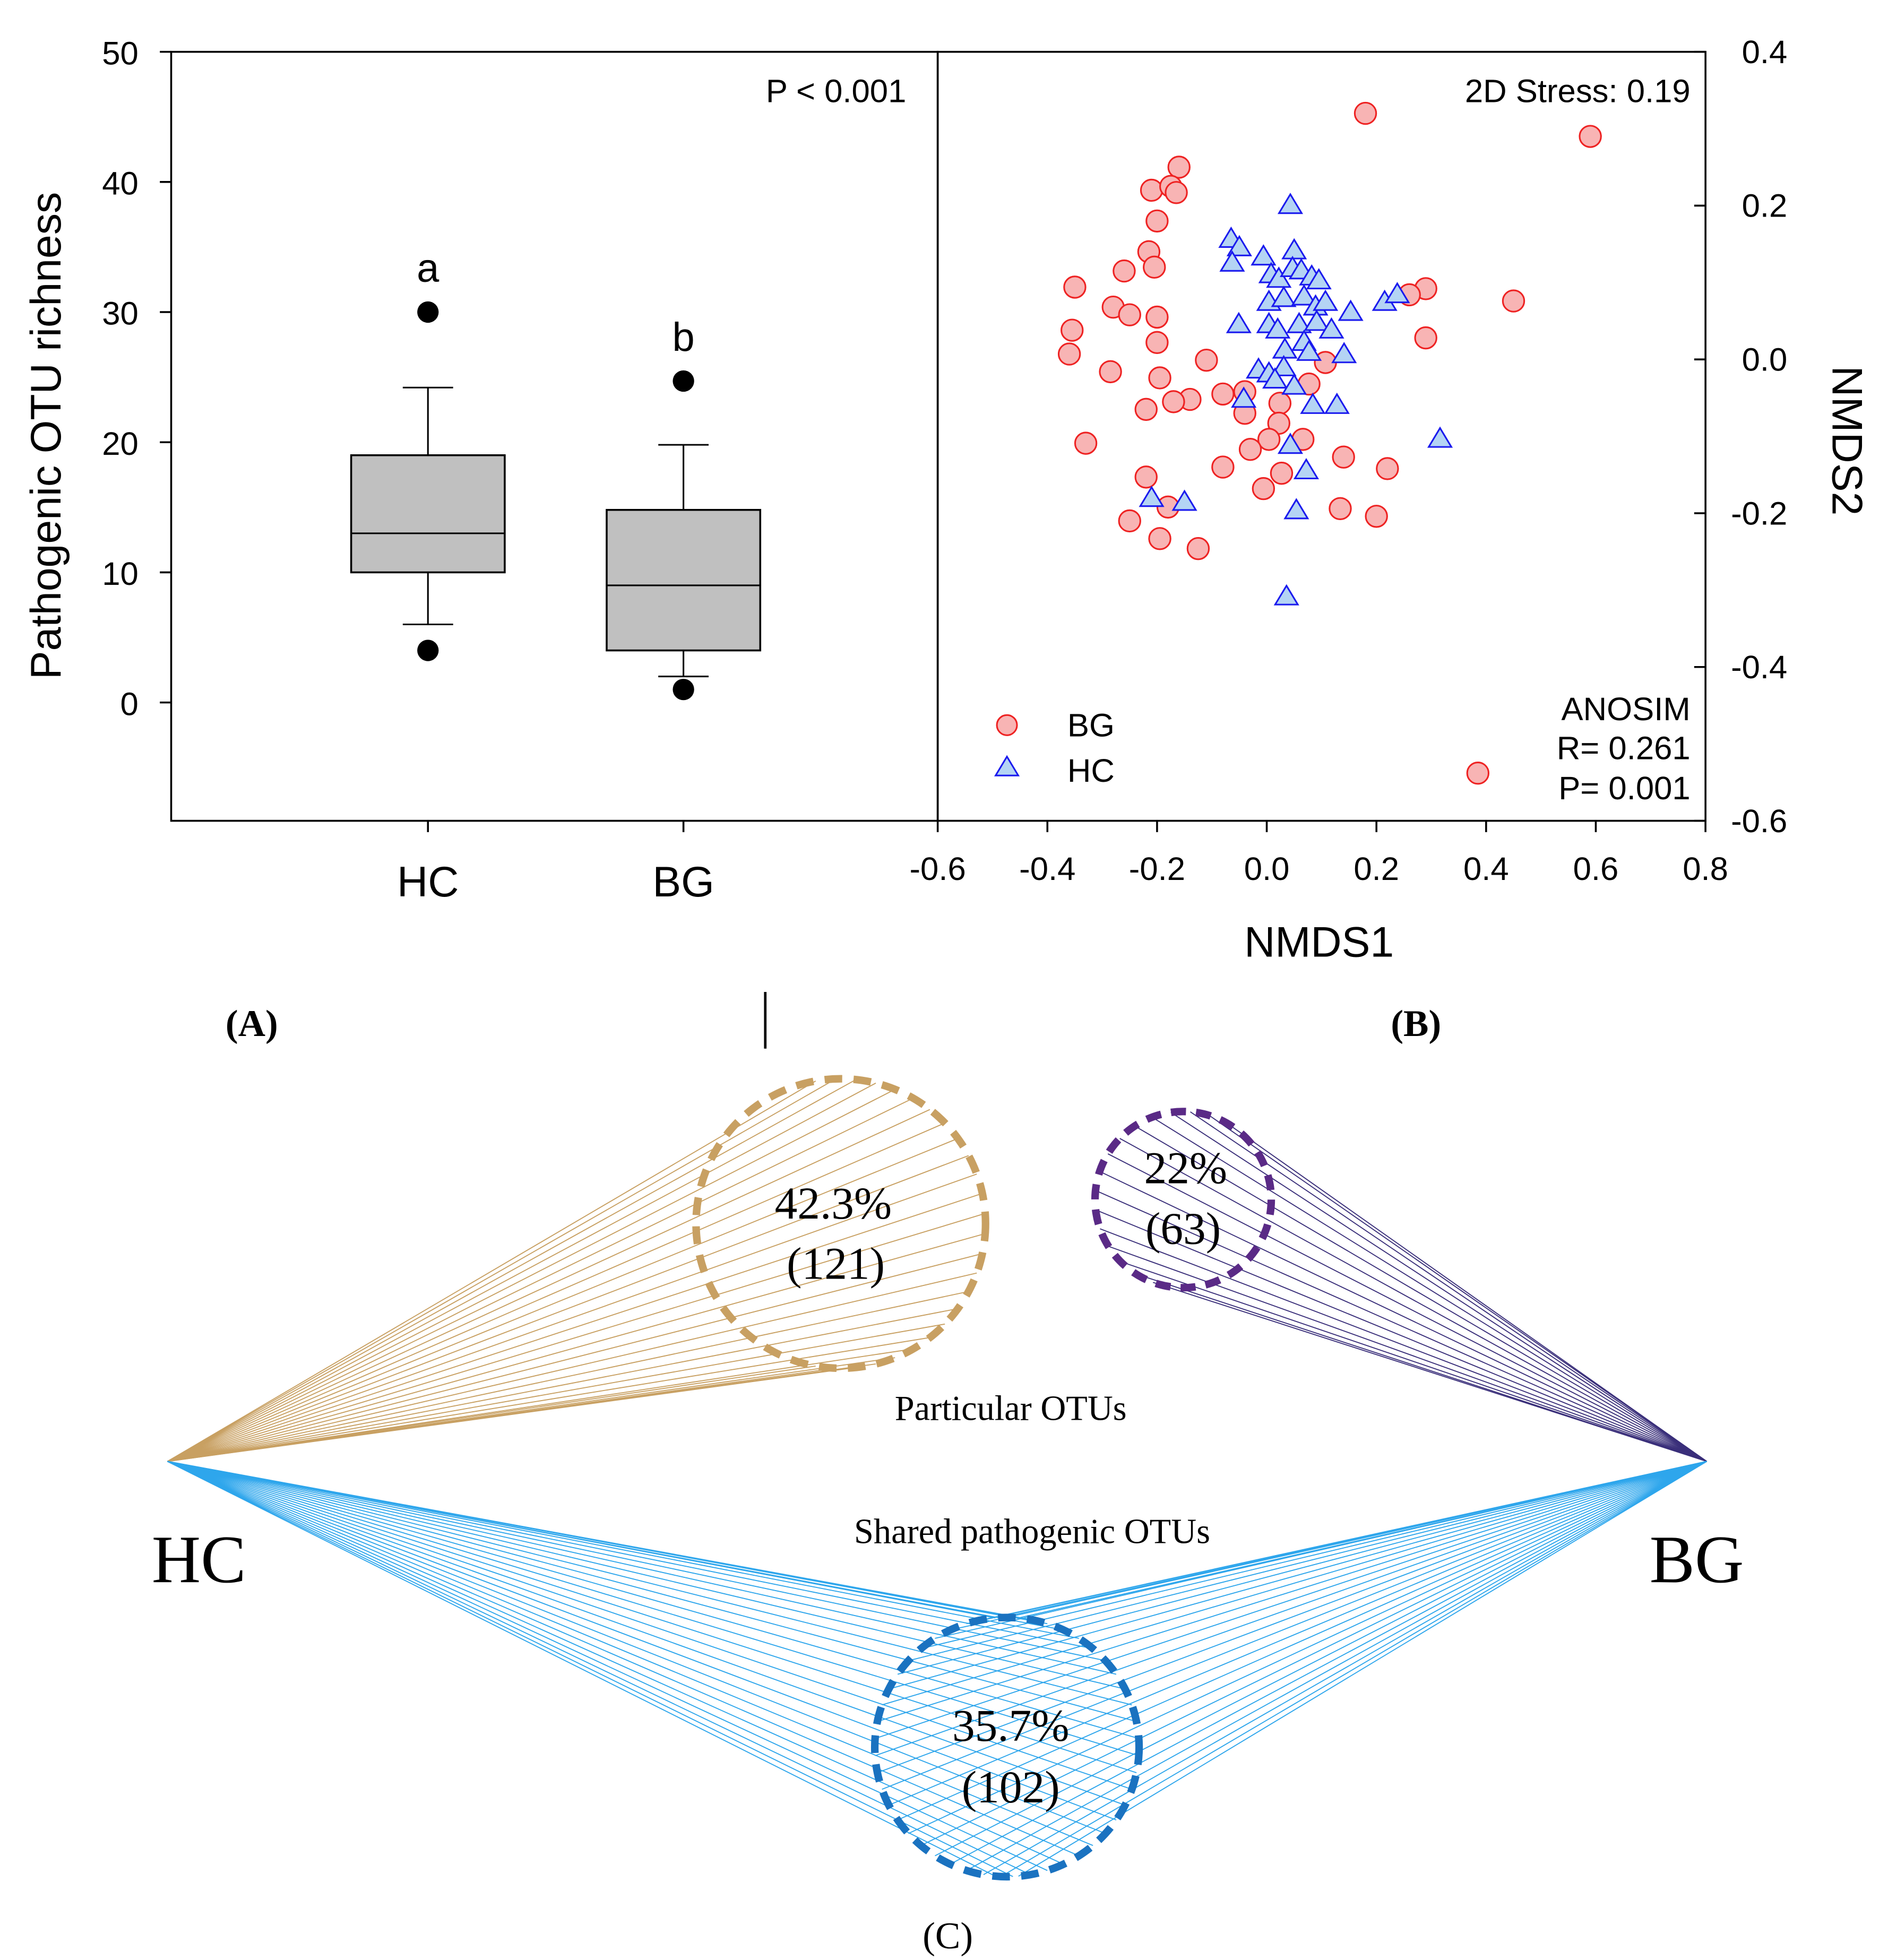 This screenshot has width=1888, height=1960. Describe the element at coordinates (1183, 1229) in the screenshot. I see `bg-particular-count: (63)` at that location.